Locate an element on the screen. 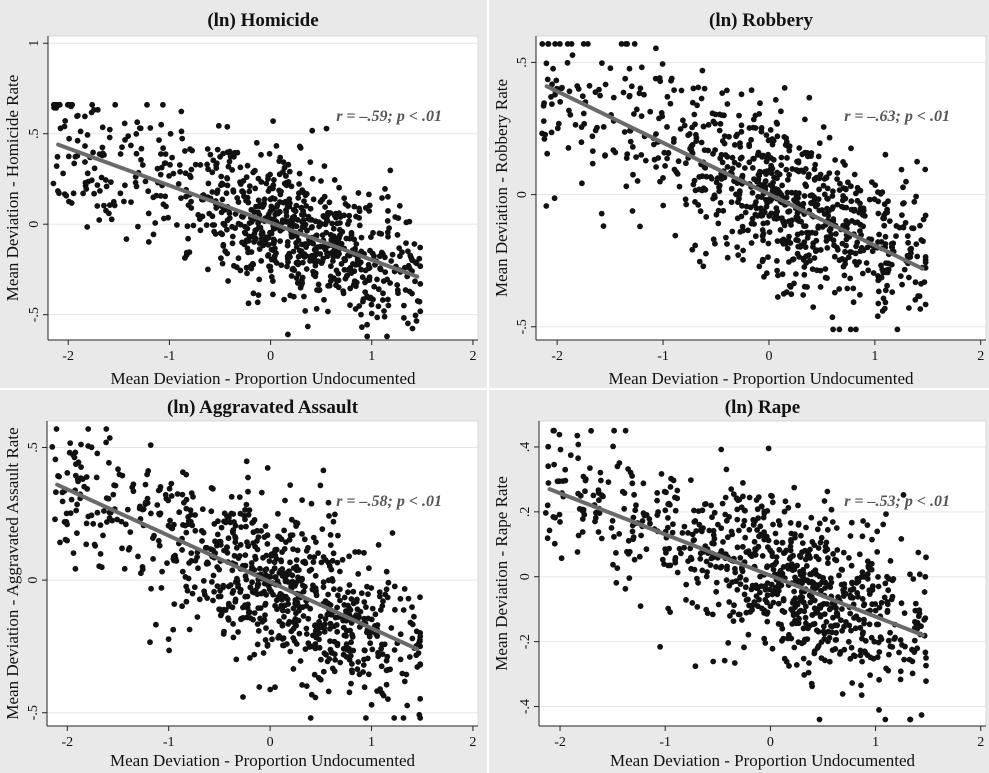 Image resolution: width=989 pixels, height=773 pixels. correlation-annotation: r = –.58; p < .01 is located at coordinates (389, 501).